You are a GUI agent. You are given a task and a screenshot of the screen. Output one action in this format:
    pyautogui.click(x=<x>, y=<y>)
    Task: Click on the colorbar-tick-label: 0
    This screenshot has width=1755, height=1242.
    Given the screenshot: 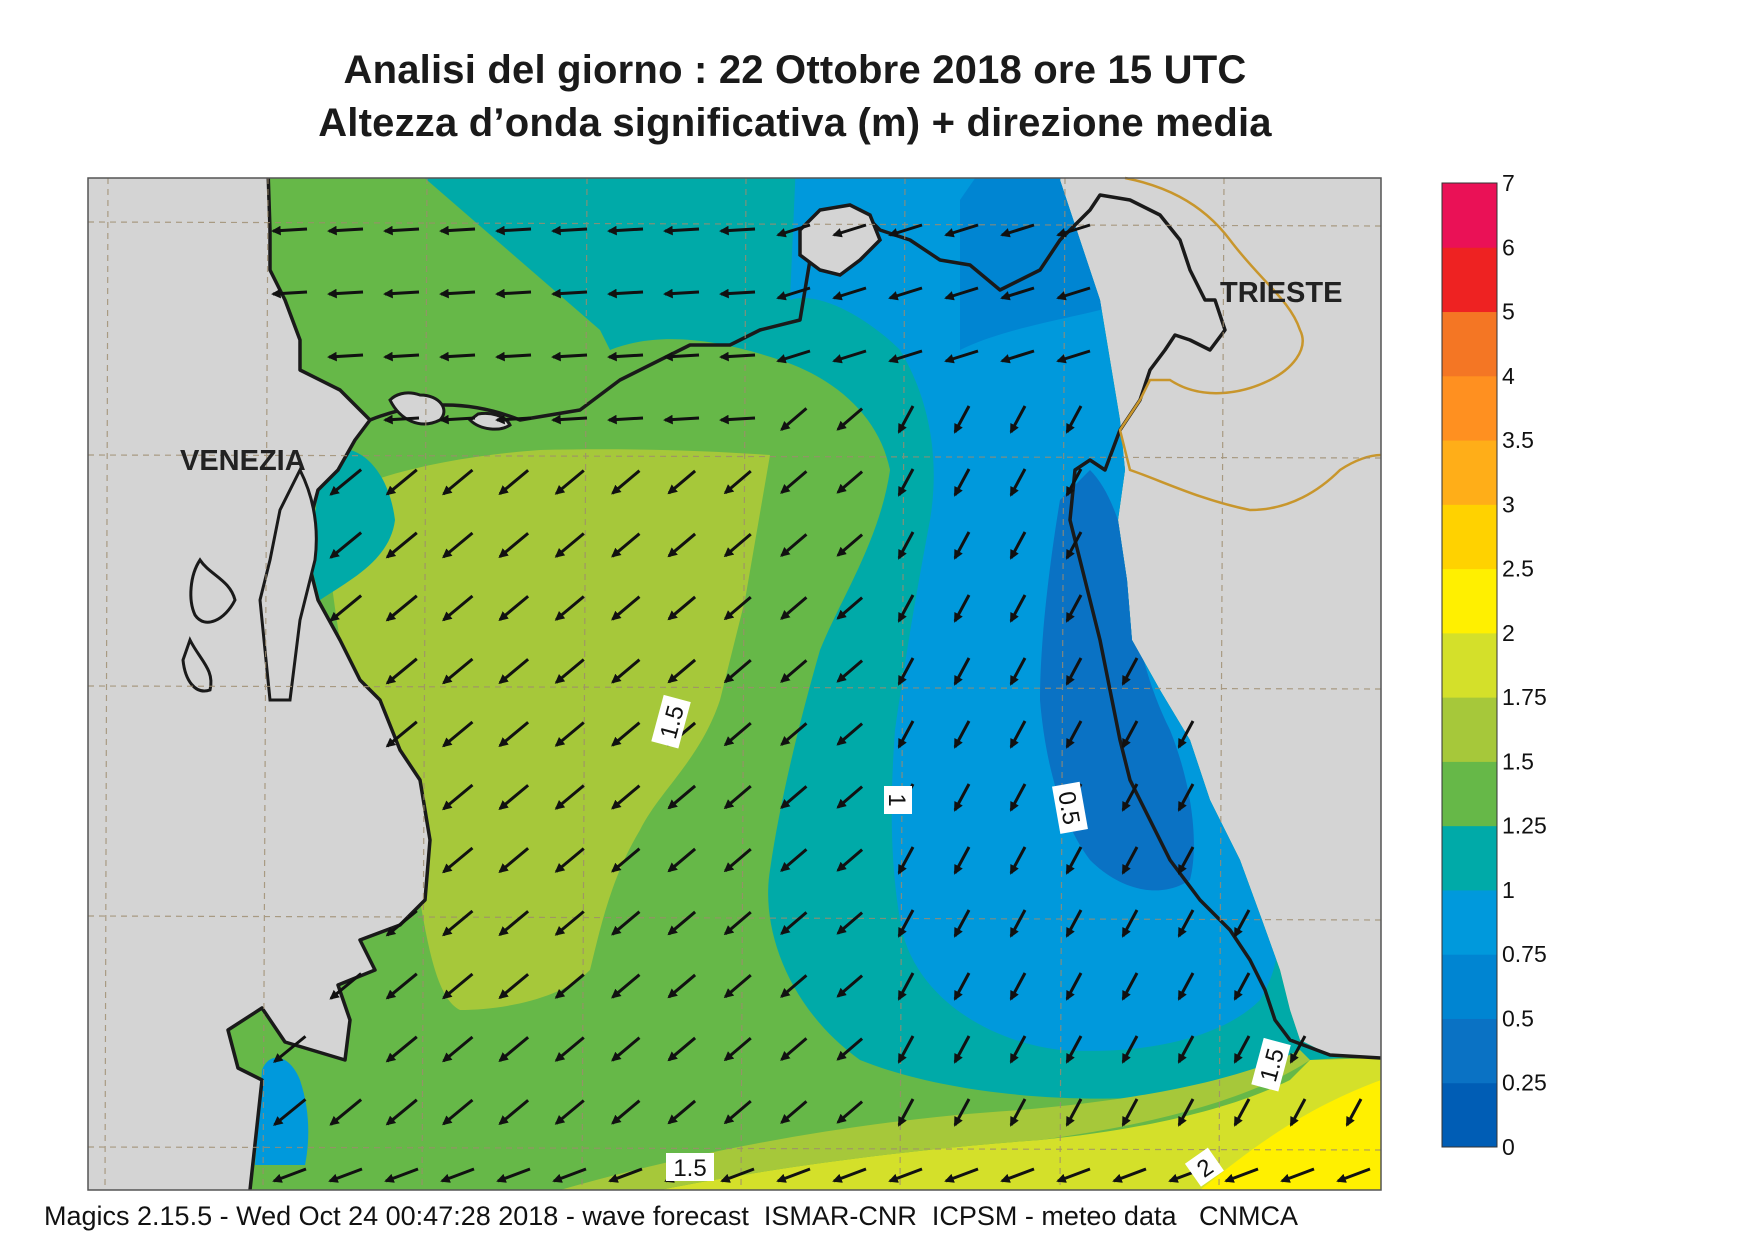 What is the action you would take?
    pyautogui.click(x=1508, y=1147)
    